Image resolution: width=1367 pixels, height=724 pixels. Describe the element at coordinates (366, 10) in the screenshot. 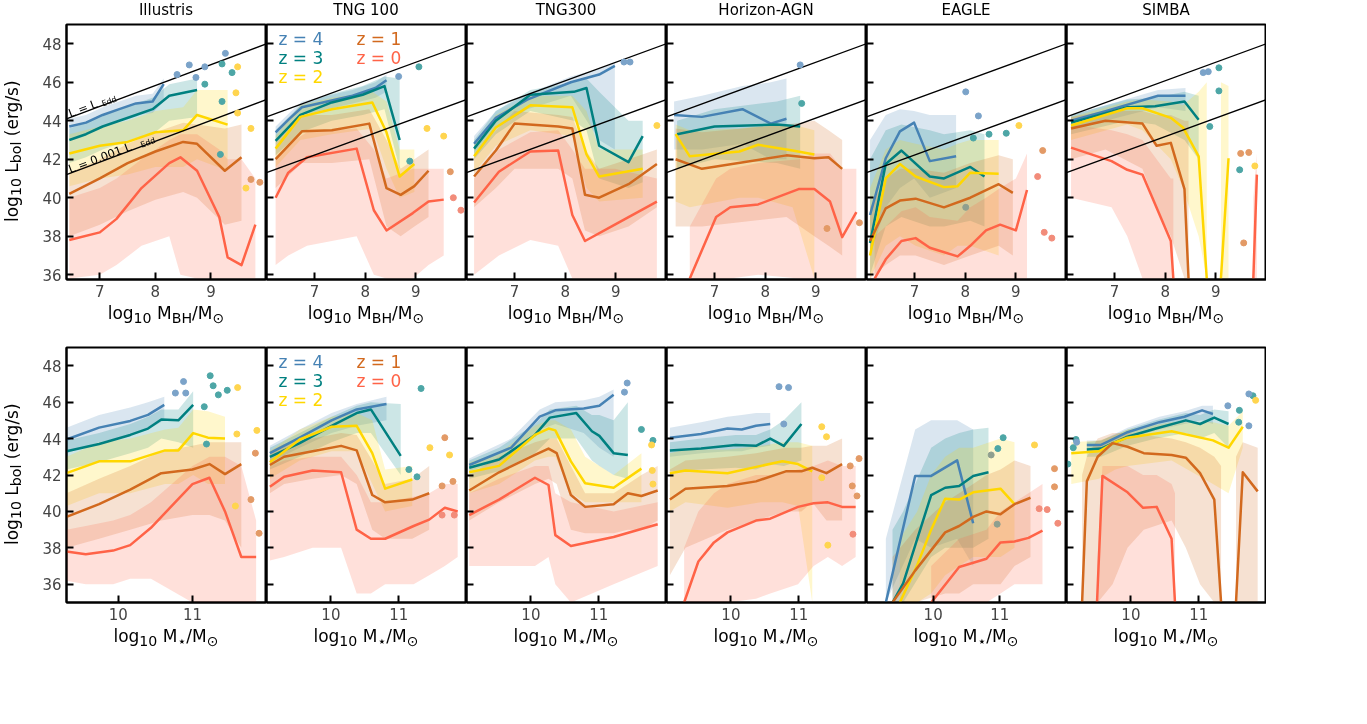

I see `chart-title: TNG 100` at that location.